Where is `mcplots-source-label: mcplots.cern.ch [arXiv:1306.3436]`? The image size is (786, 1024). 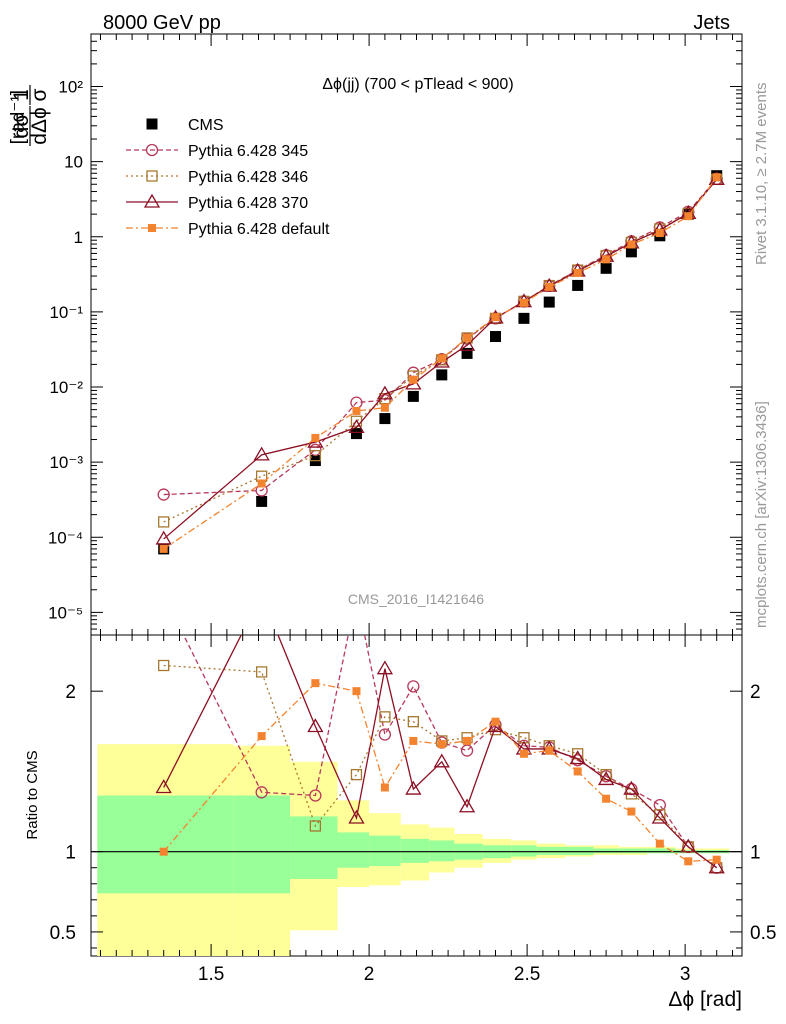
mcplots-source-label: mcplots.cern.ch [arXiv:1306.3436] is located at coordinates (761, 514).